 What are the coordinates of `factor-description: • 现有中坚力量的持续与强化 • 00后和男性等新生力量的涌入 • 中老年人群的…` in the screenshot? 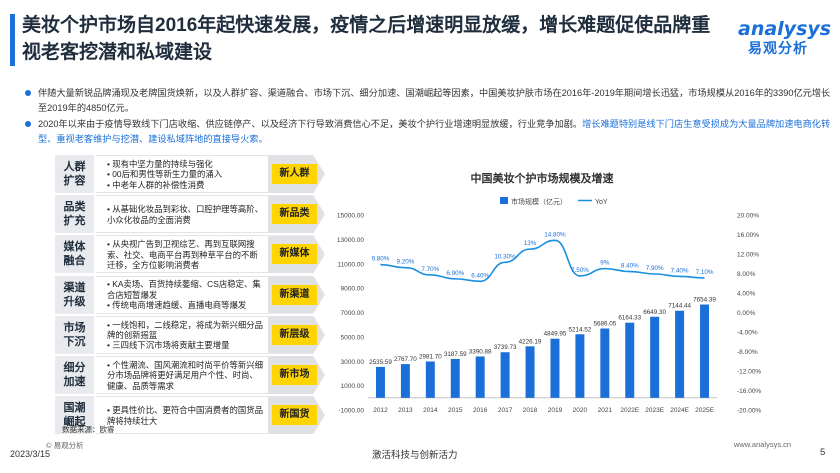 It's located at (182, 174).